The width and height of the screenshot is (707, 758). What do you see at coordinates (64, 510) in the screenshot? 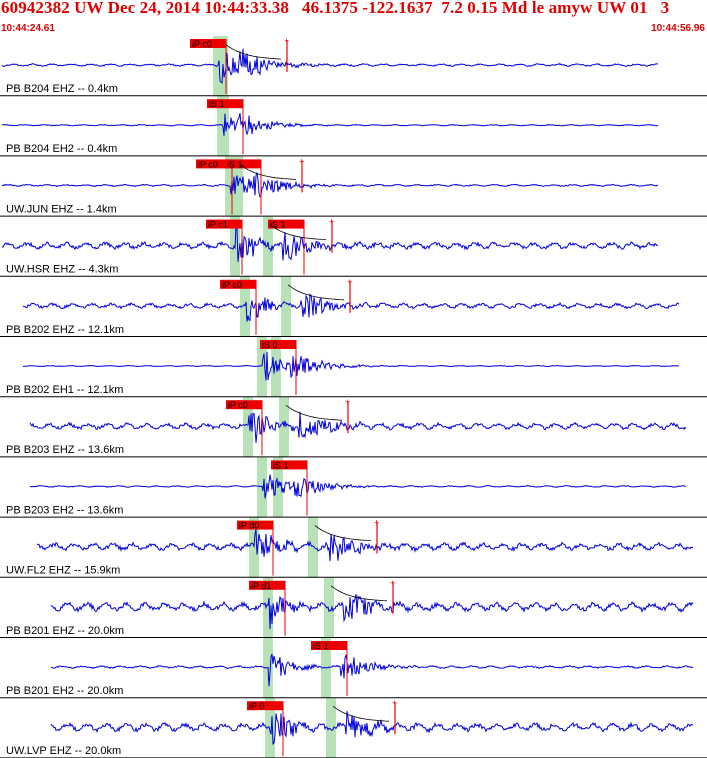
I see `station-label: PB B203 EH2 -- 13.6km` at bounding box center [64, 510].